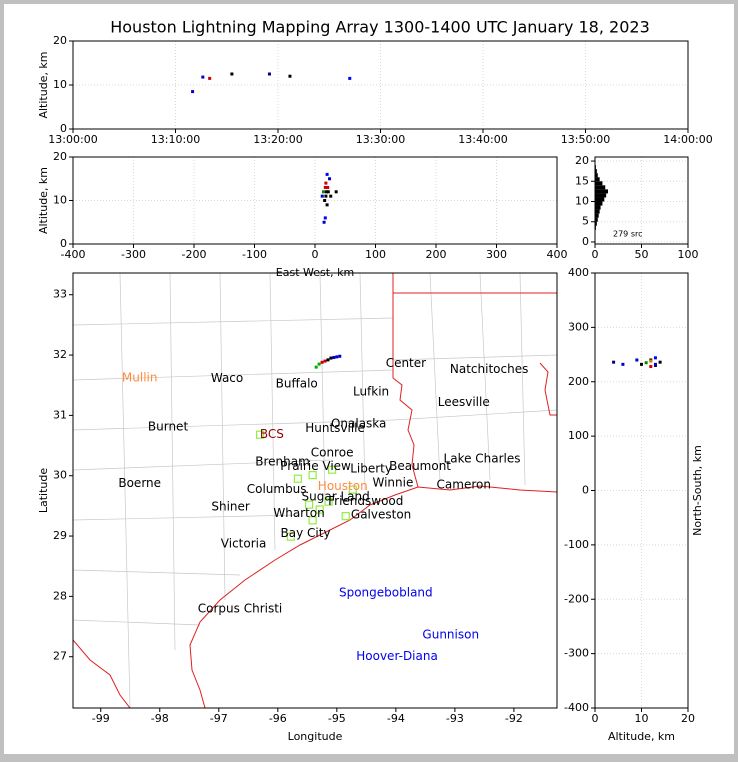 The height and width of the screenshot is (762, 738). Describe the element at coordinates (397, 656) in the screenshot. I see `city-label: Hoover-Diana` at that location.